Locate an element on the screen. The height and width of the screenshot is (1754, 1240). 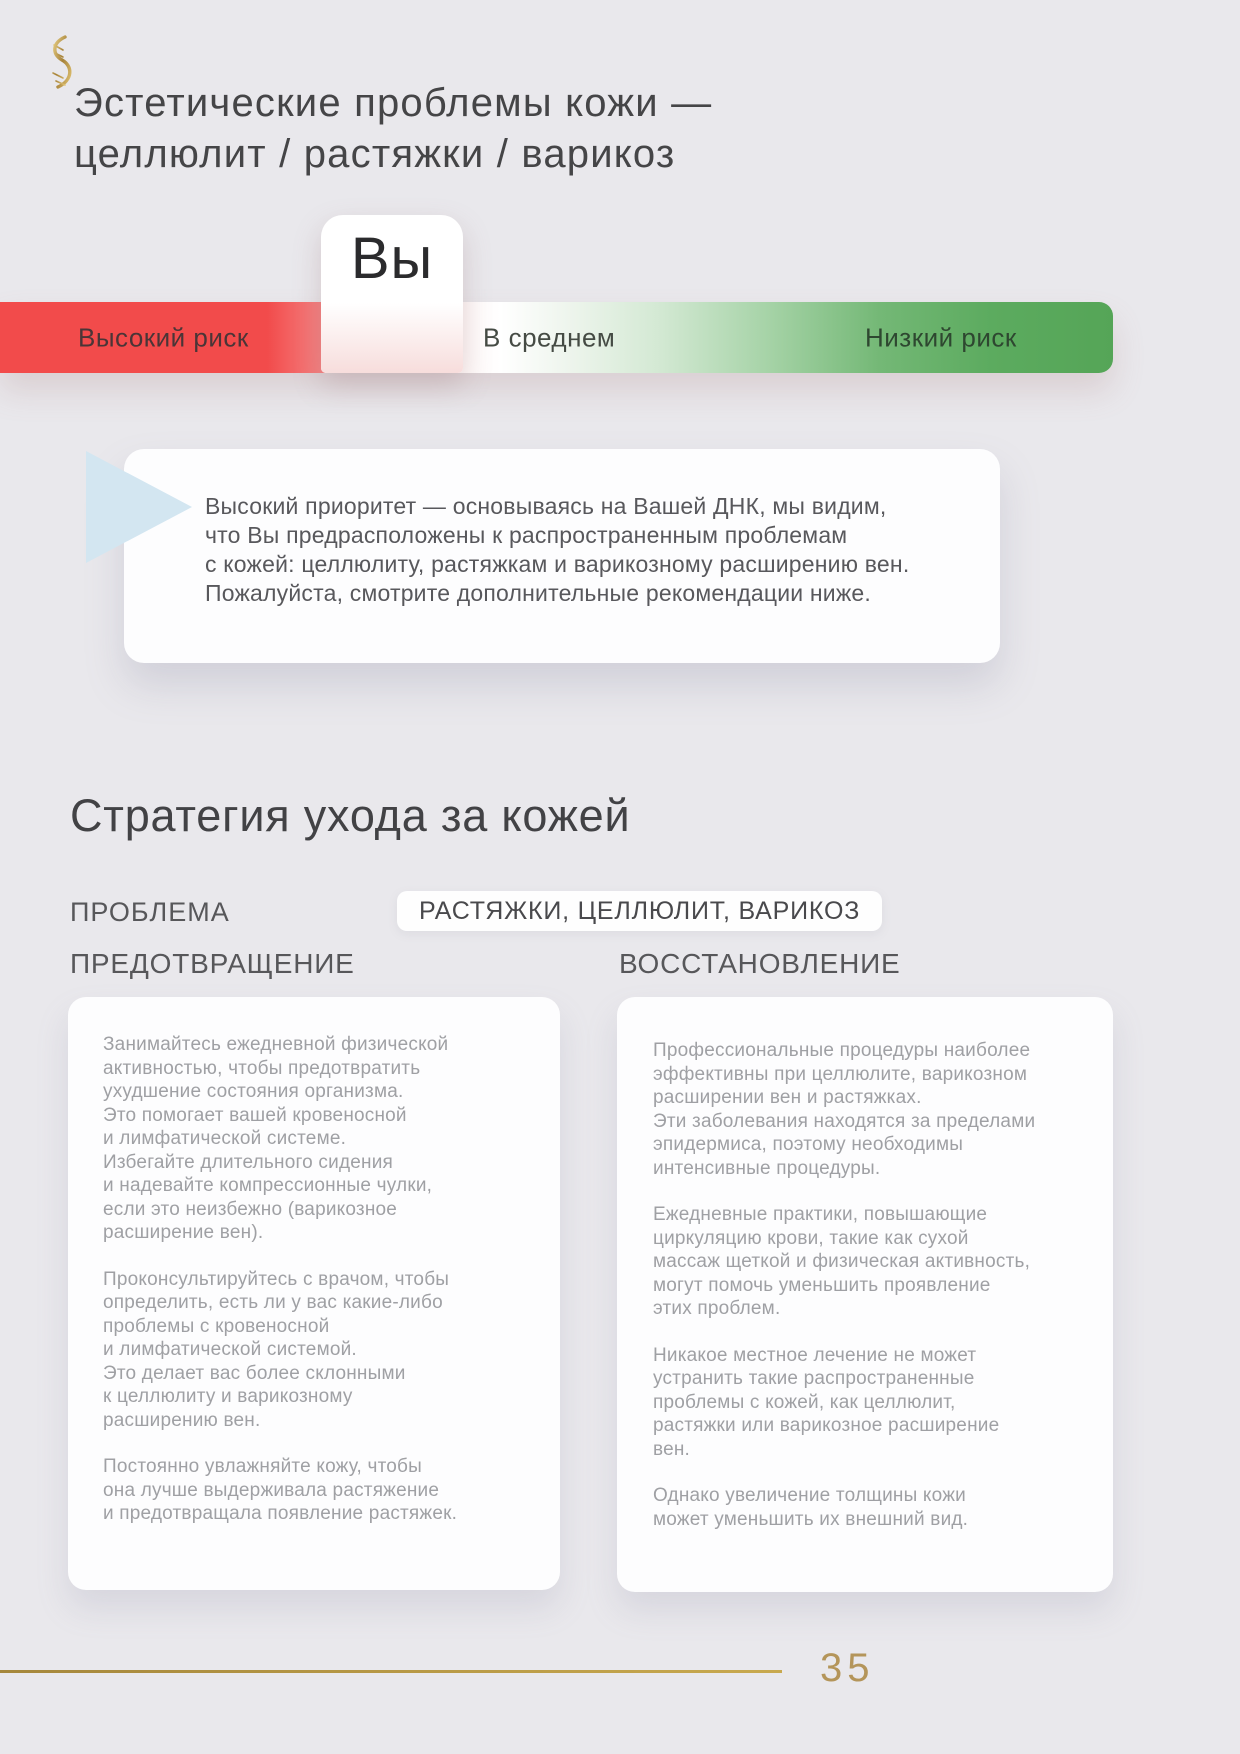
risk-marker-you: Вы is located at coordinates (392, 294).